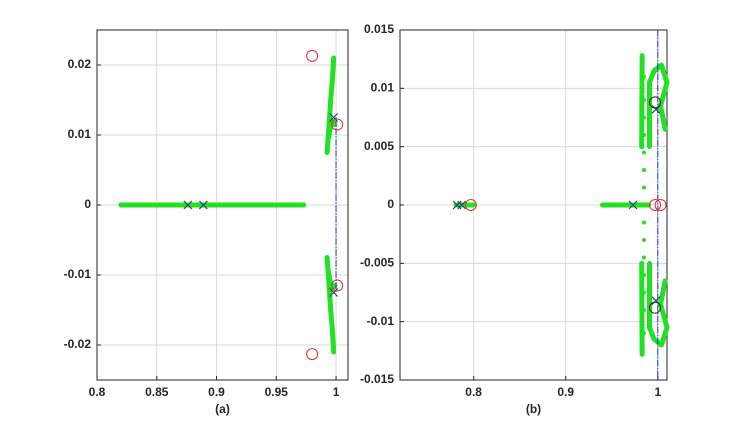 This screenshot has width=747, height=430. What do you see at coordinates (80, 64) in the screenshot?
I see `y-tick-label: 0.02` at bounding box center [80, 64].